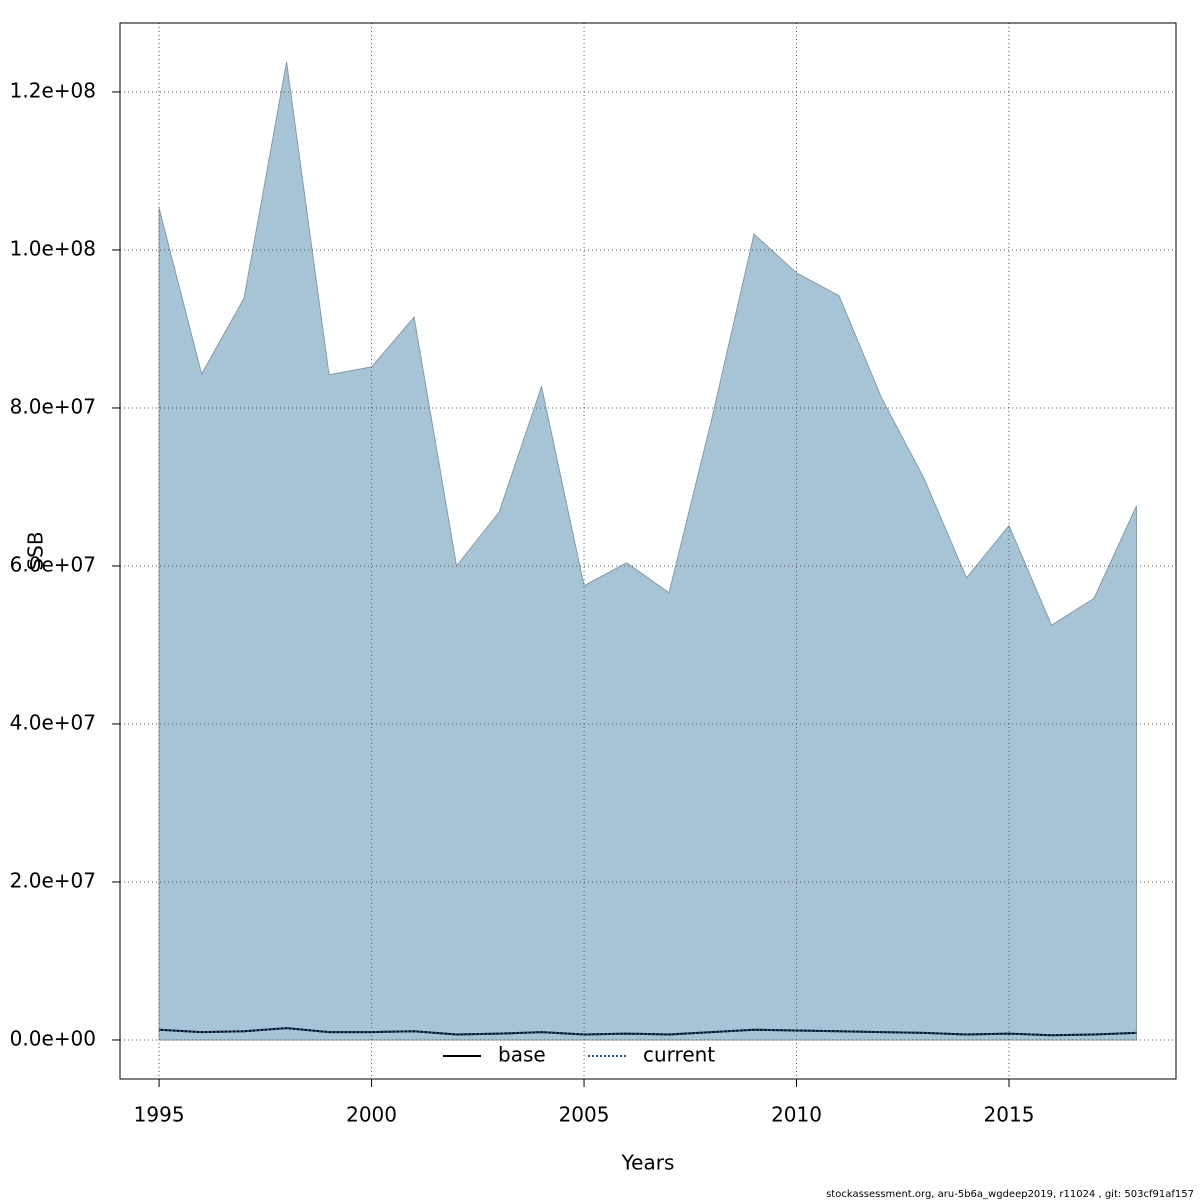 The height and width of the screenshot is (1200, 1200). What do you see at coordinates (53, 722) in the screenshot?
I see `y-tick-label: 4.0e+07` at bounding box center [53, 722].